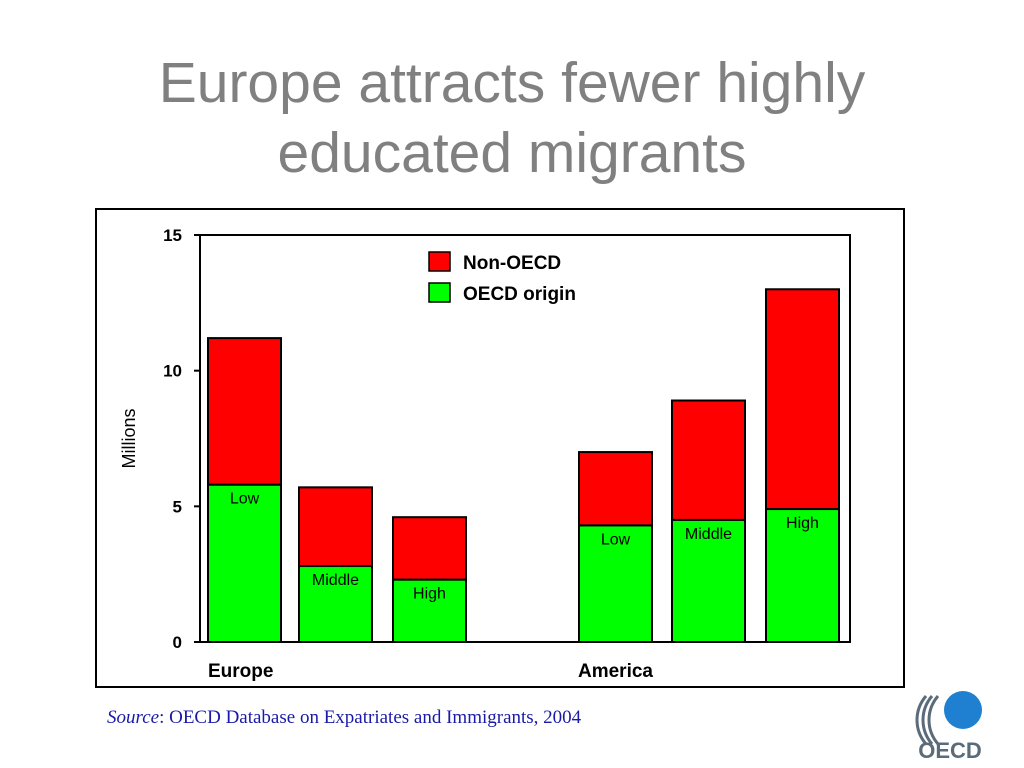 This screenshot has width=1024, height=768. Describe the element at coordinates (240, 671) in the screenshot. I see `group-label: Europe` at that location.